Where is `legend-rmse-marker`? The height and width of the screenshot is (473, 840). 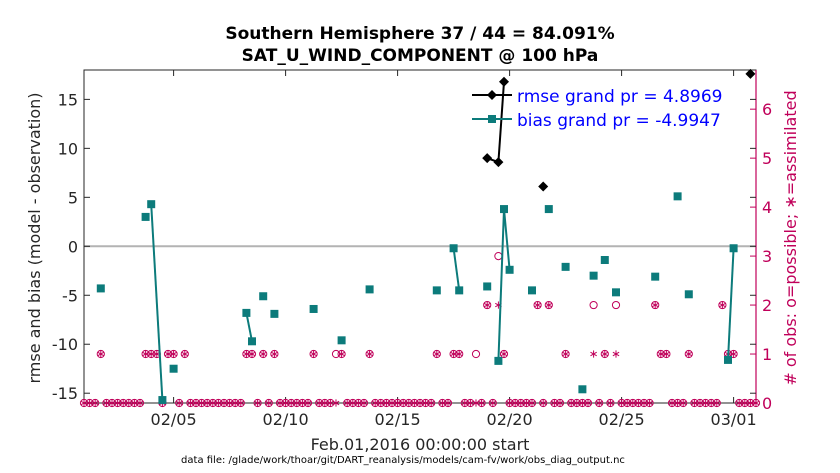 legend-rmse-marker is located at coordinates (492, 95).